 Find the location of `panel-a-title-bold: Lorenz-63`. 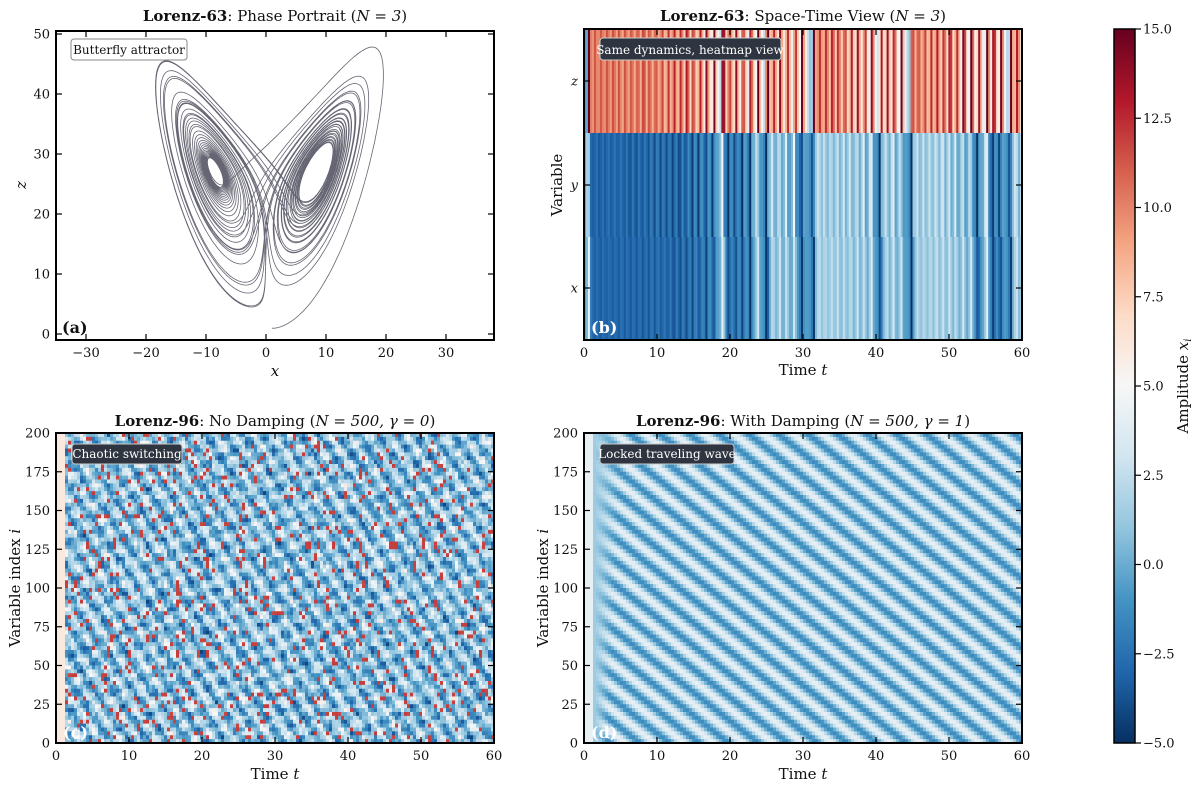

panel-a-title-bold: Lorenz-63 is located at coordinates (185, 16).